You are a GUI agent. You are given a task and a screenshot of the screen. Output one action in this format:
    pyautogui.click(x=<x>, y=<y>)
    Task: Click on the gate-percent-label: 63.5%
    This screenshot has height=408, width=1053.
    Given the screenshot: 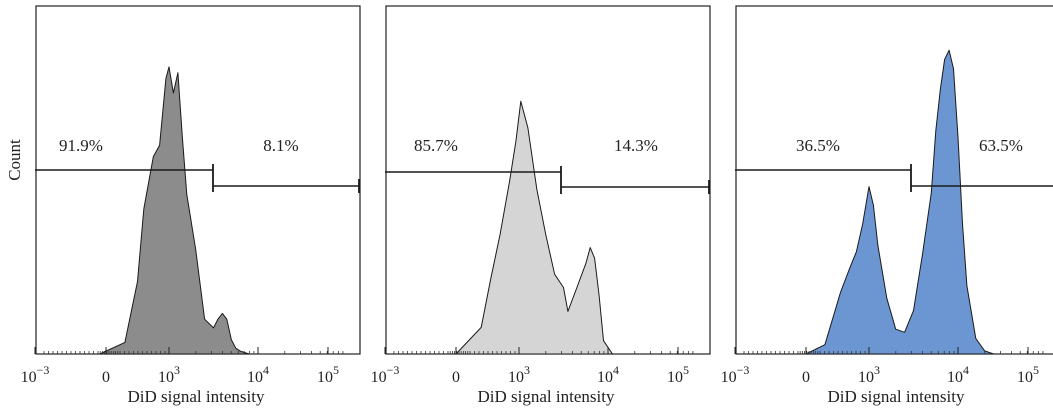 What is the action you would take?
    pyautogui.click(x=1001, y=145)
    